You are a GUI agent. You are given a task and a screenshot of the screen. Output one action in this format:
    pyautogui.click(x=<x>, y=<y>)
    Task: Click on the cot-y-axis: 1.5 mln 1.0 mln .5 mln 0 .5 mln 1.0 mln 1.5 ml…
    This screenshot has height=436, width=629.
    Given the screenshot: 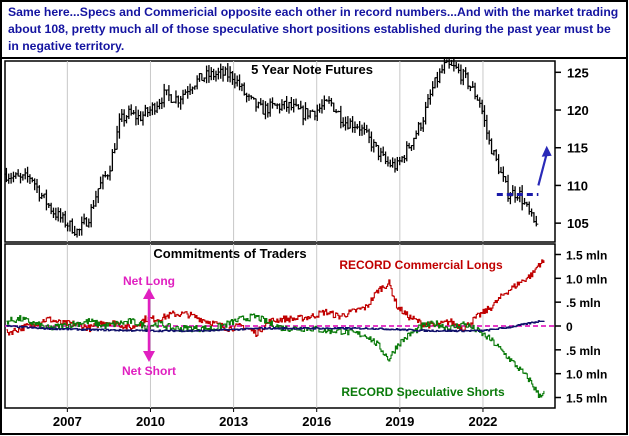 What is the action you would take?
    pyautogui.click(x=581, y=327)
    